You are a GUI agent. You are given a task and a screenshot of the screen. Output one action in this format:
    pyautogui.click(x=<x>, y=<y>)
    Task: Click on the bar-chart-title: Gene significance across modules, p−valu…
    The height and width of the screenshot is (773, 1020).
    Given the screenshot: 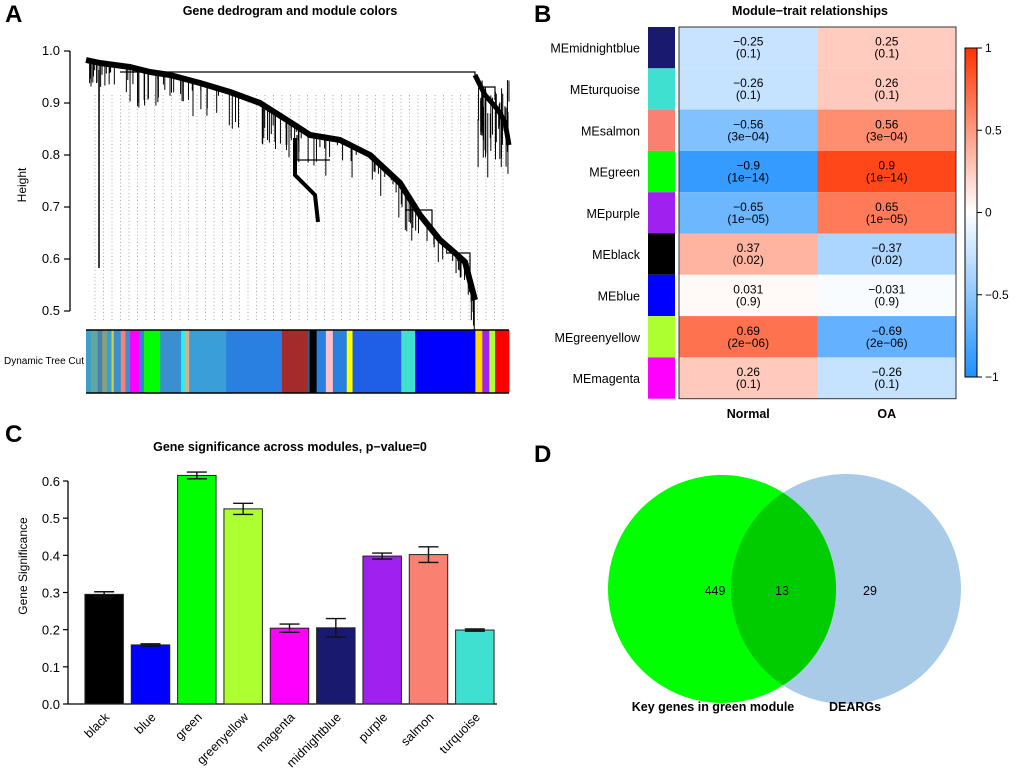 What is the action you would take?
    pyautogui.click(x=290, y=447)
    